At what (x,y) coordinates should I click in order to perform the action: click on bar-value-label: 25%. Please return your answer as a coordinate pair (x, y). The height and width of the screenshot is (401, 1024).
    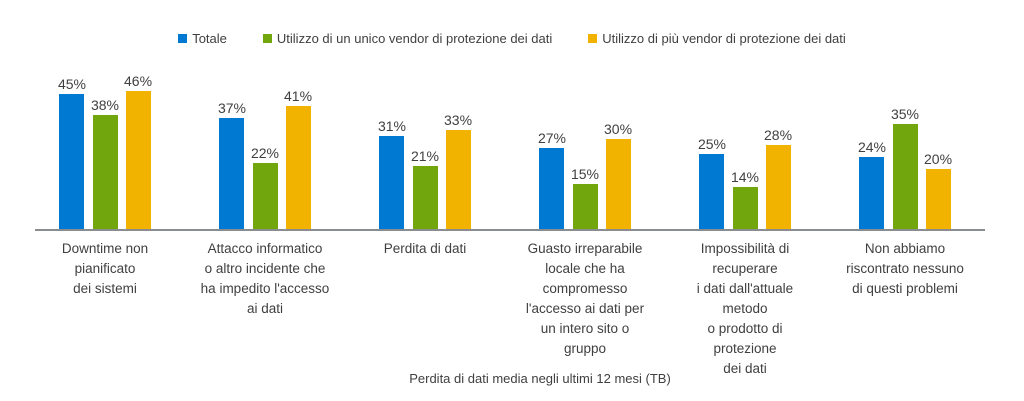
    Looking at the image, I should click on (711, 144).